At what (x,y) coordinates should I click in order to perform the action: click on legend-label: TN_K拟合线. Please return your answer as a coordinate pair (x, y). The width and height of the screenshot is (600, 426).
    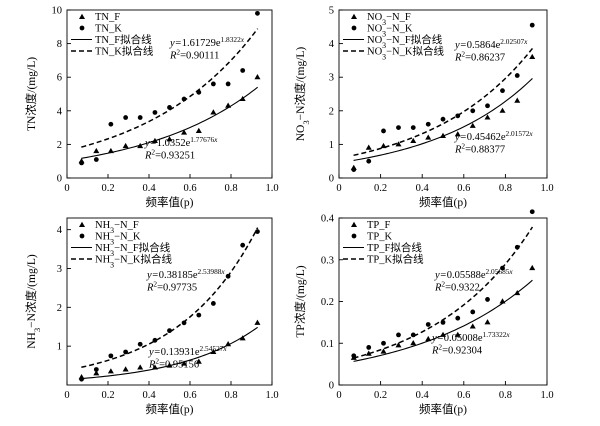
    Looking at the image, I should click on (124, 51).